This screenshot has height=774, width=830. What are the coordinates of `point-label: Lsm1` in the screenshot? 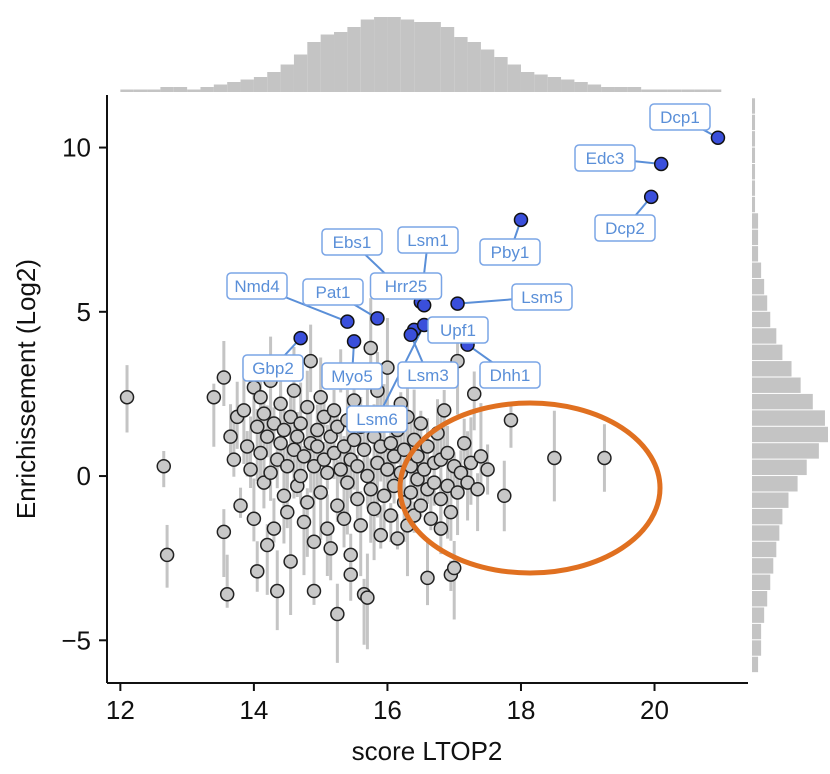 It's located at (428, 240).